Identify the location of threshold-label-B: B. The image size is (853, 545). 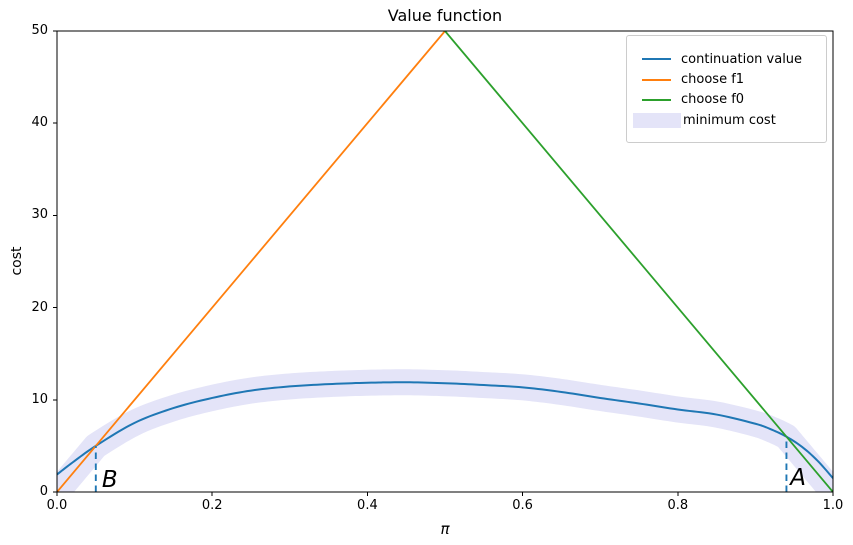
(109, 480).